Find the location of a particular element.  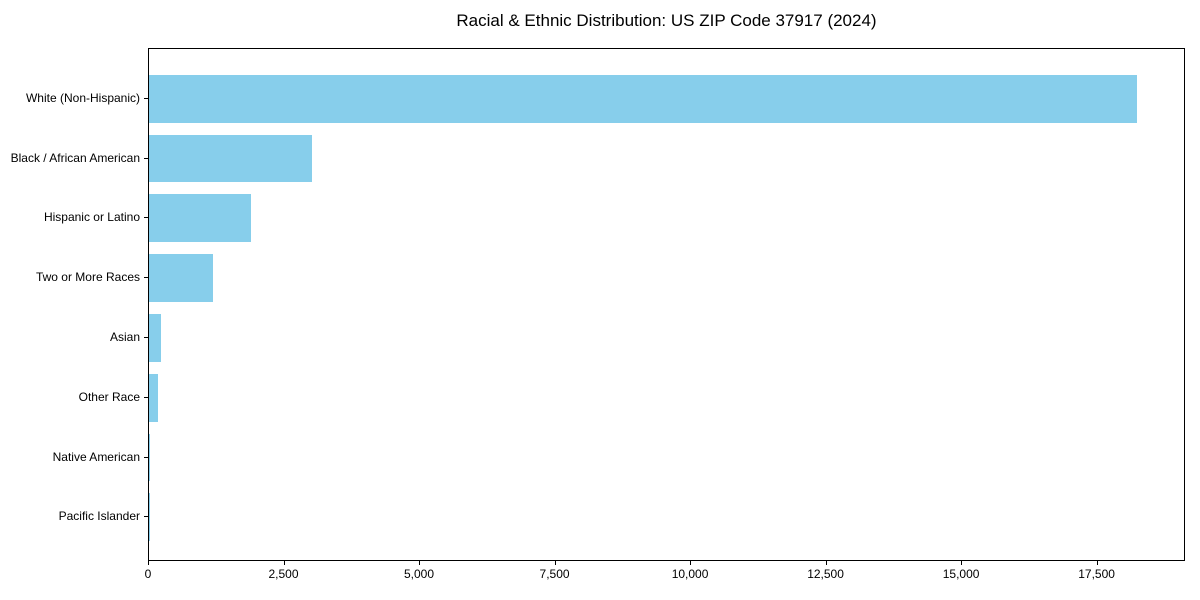

x-axis-tick-label: 0 is located at coordinates (148, 574).